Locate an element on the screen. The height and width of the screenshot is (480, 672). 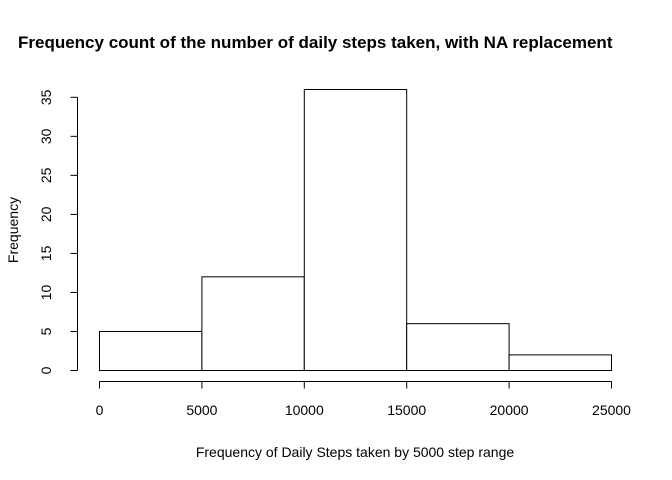
x-tick-label-1: 5000 is located at coordinates (201, 410).